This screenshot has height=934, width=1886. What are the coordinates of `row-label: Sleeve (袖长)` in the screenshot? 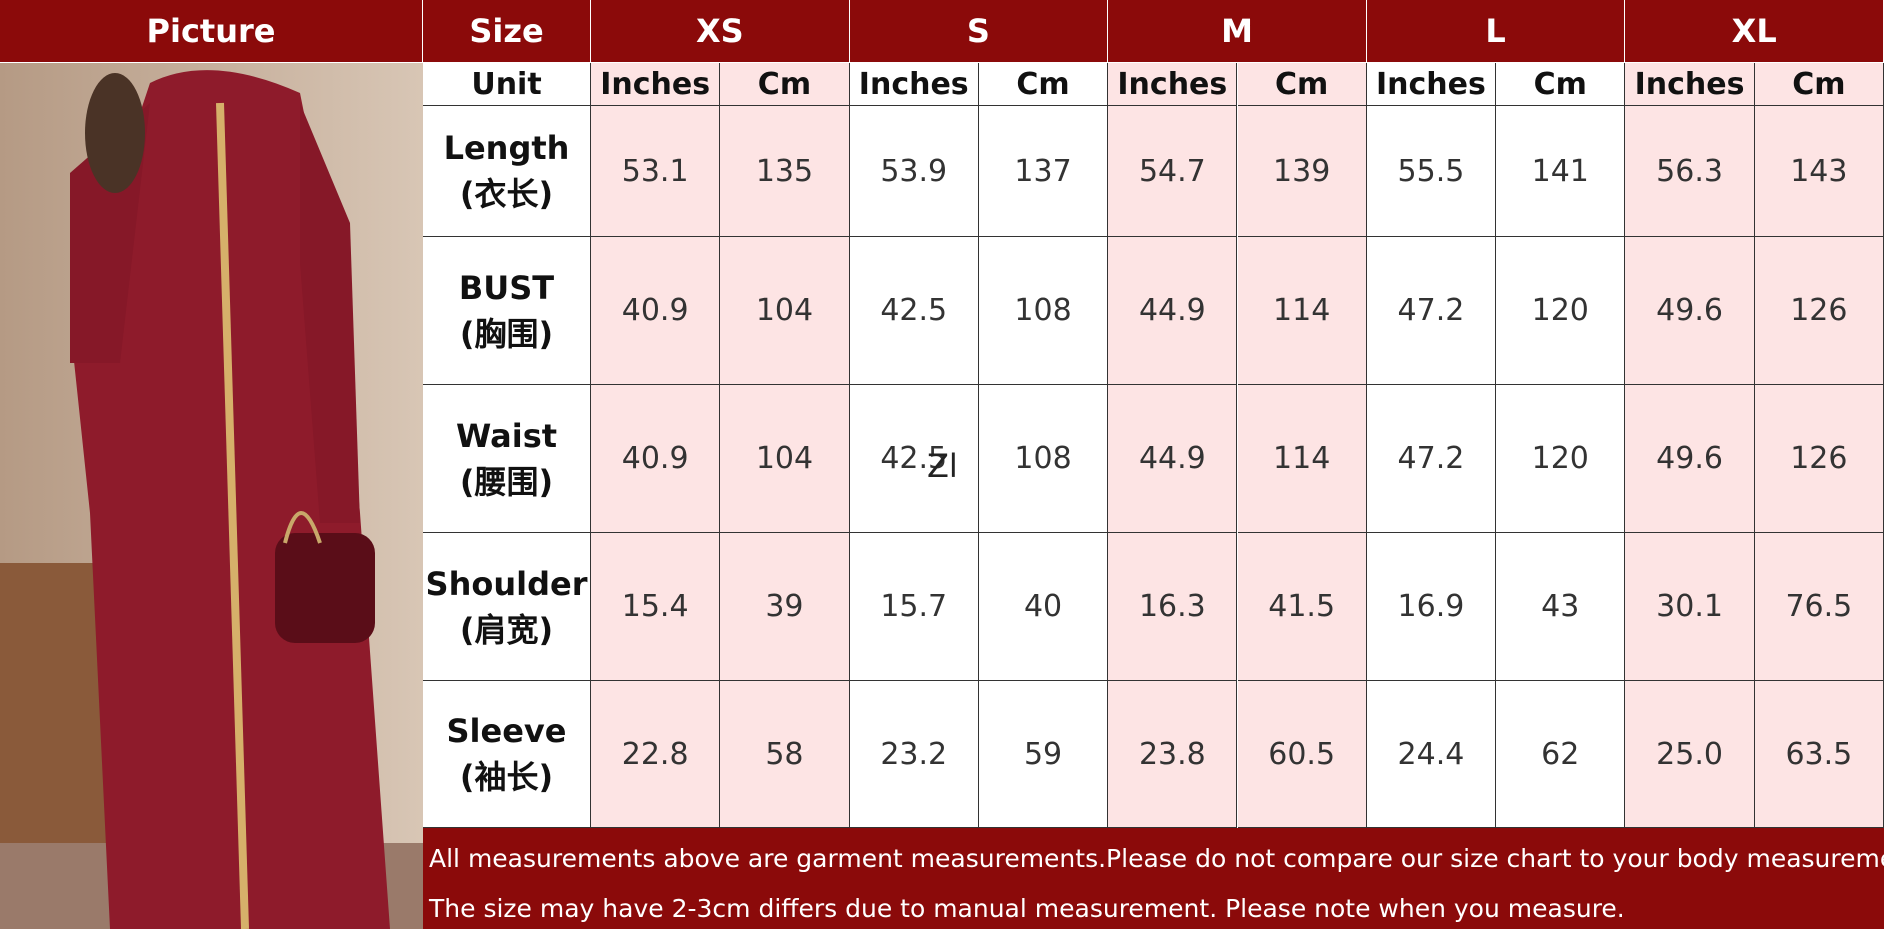 It's located at (507, 754).